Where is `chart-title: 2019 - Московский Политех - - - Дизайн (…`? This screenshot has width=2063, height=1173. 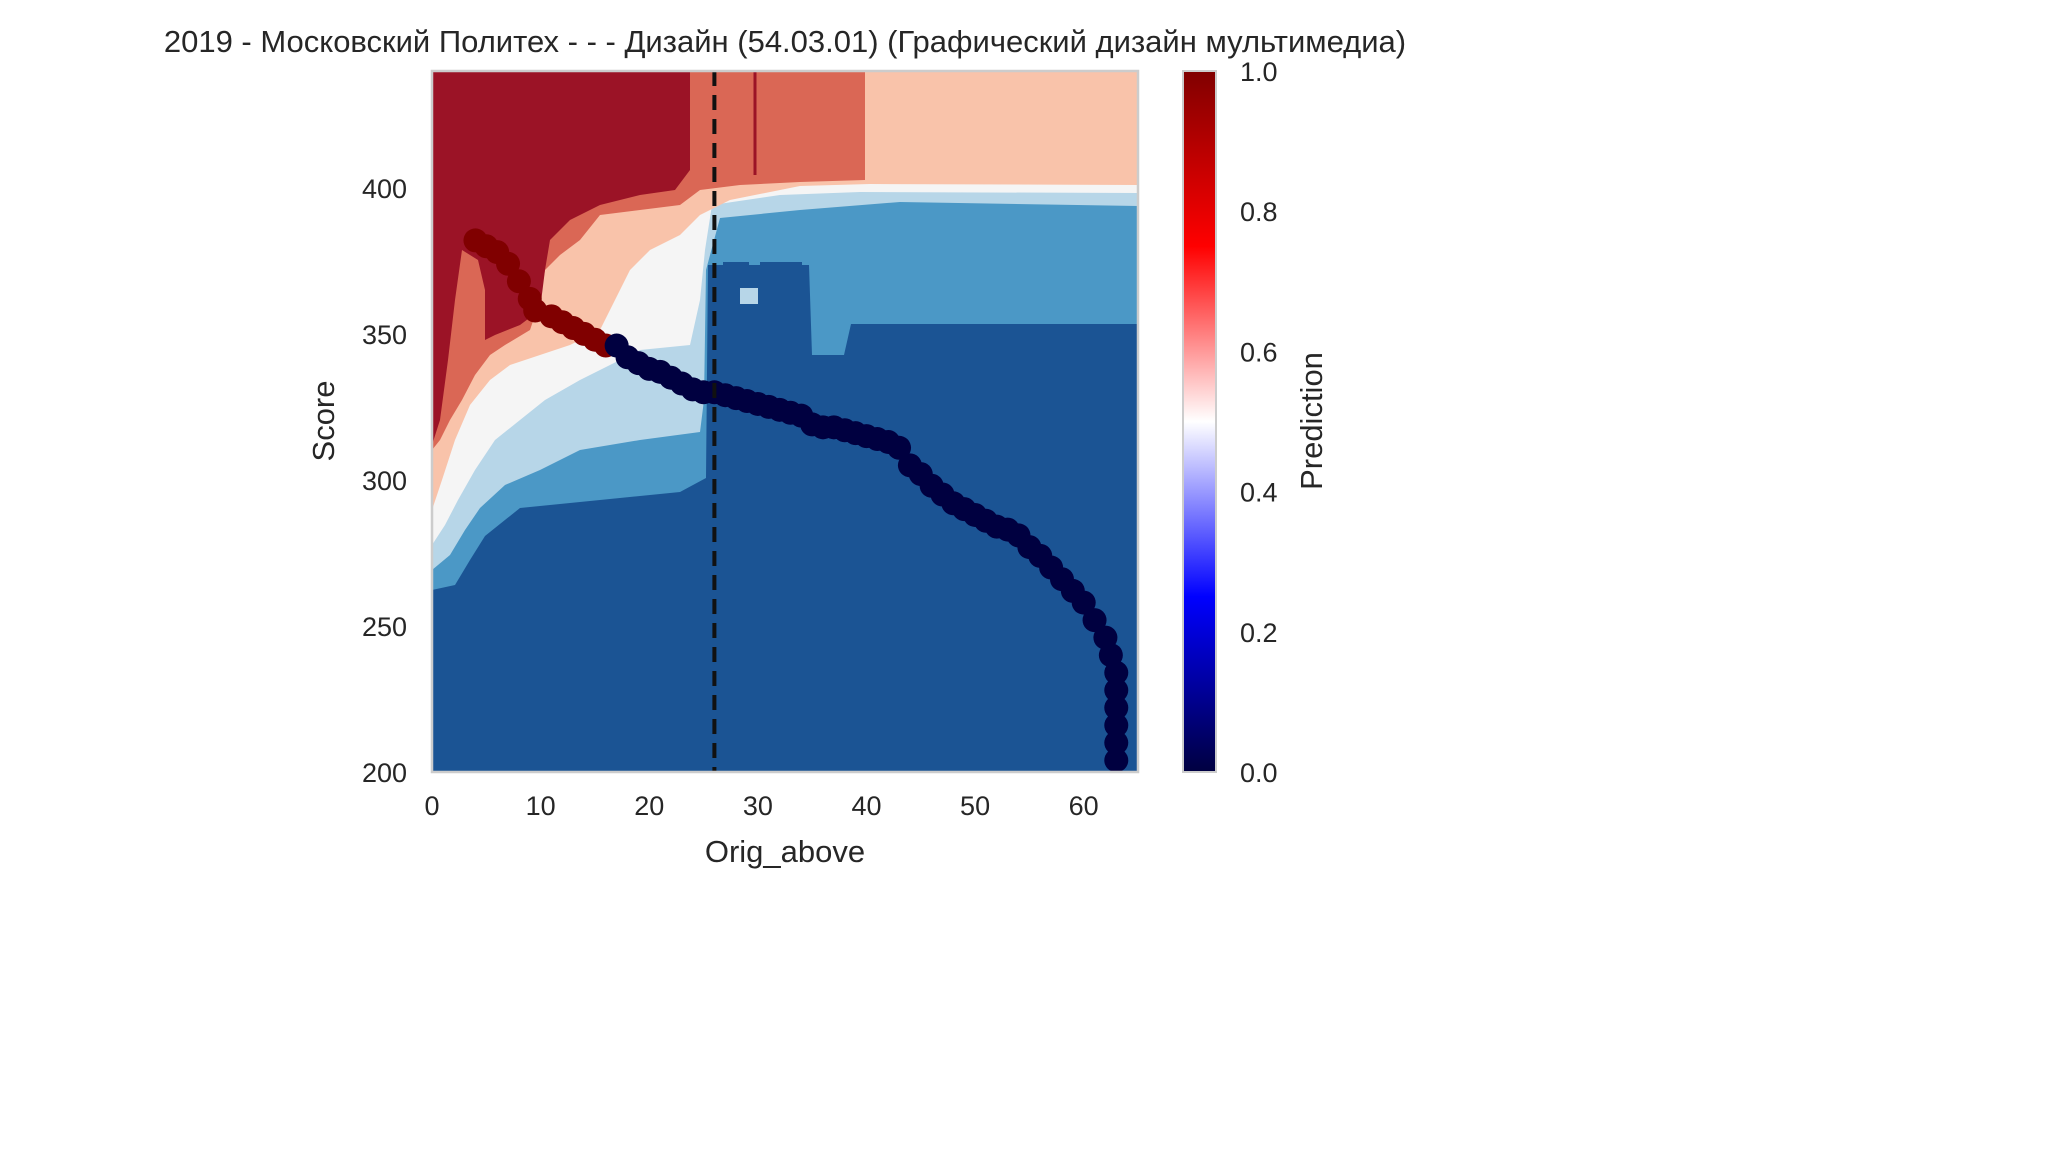 chart-title: 2019 - Московский Политех - - - Дизайн (… is located at coordinates (785, 41).